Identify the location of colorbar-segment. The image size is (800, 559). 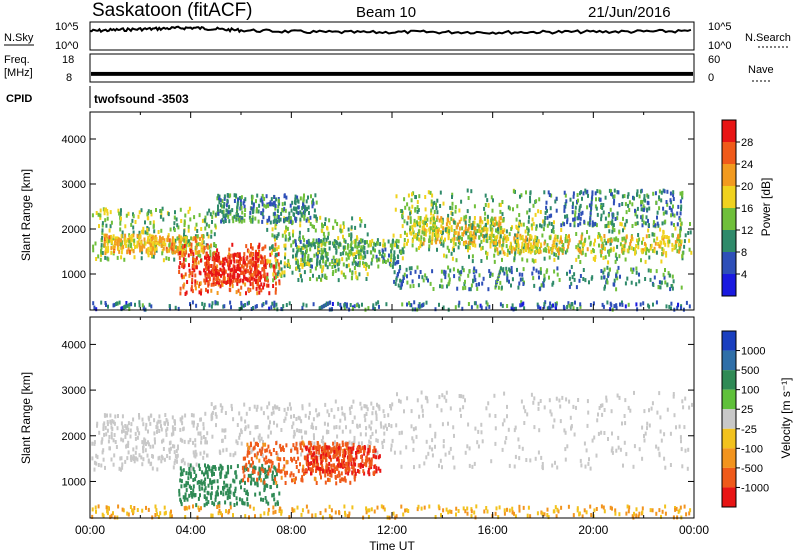
(729, 197).